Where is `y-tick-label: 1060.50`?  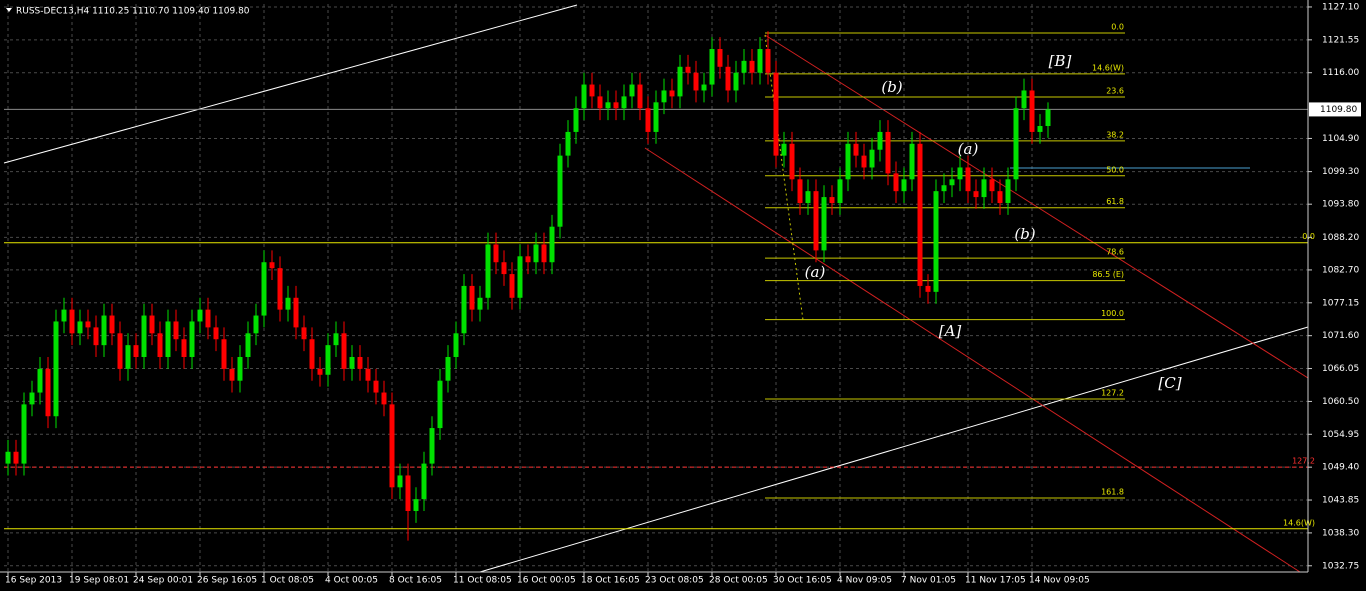 y-tick-label: 1060.50 is located at coordinates (1340, 402).